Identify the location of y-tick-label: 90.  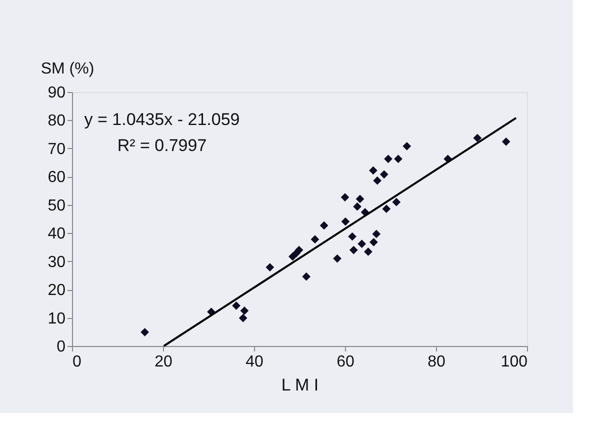
(57, 93).